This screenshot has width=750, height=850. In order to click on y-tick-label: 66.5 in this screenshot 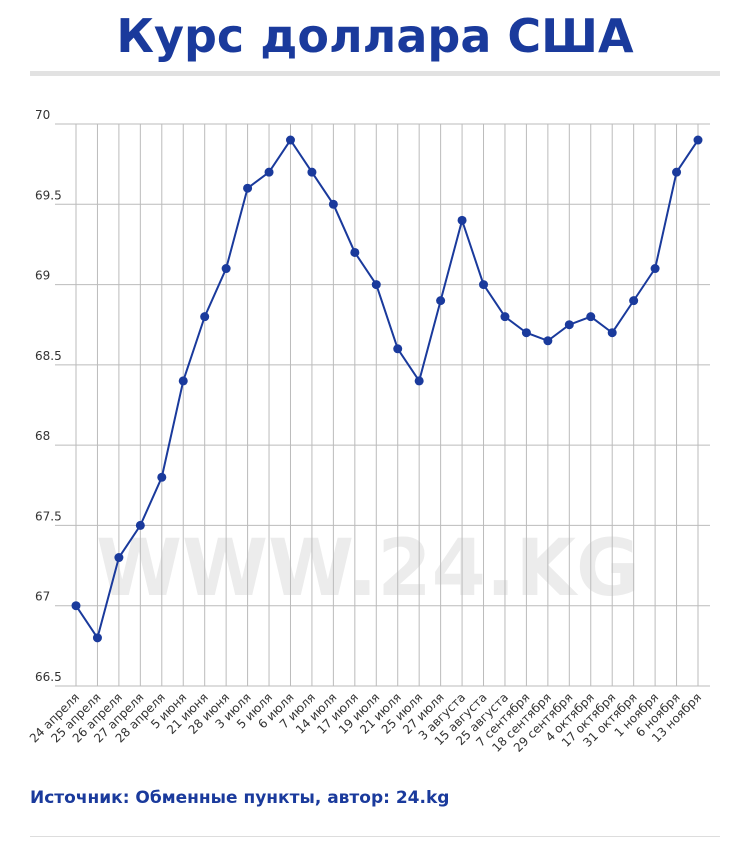, I will do `click(48, 677)`.